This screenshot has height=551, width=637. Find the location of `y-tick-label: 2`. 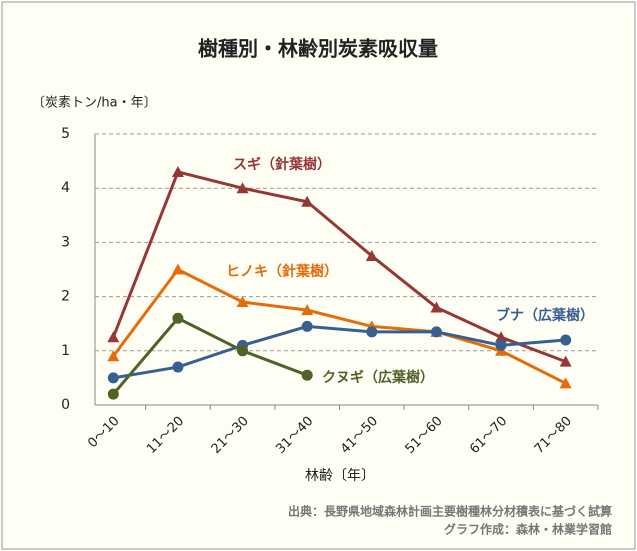

y-tick-label: 2 is located at coordinates (65, 297).